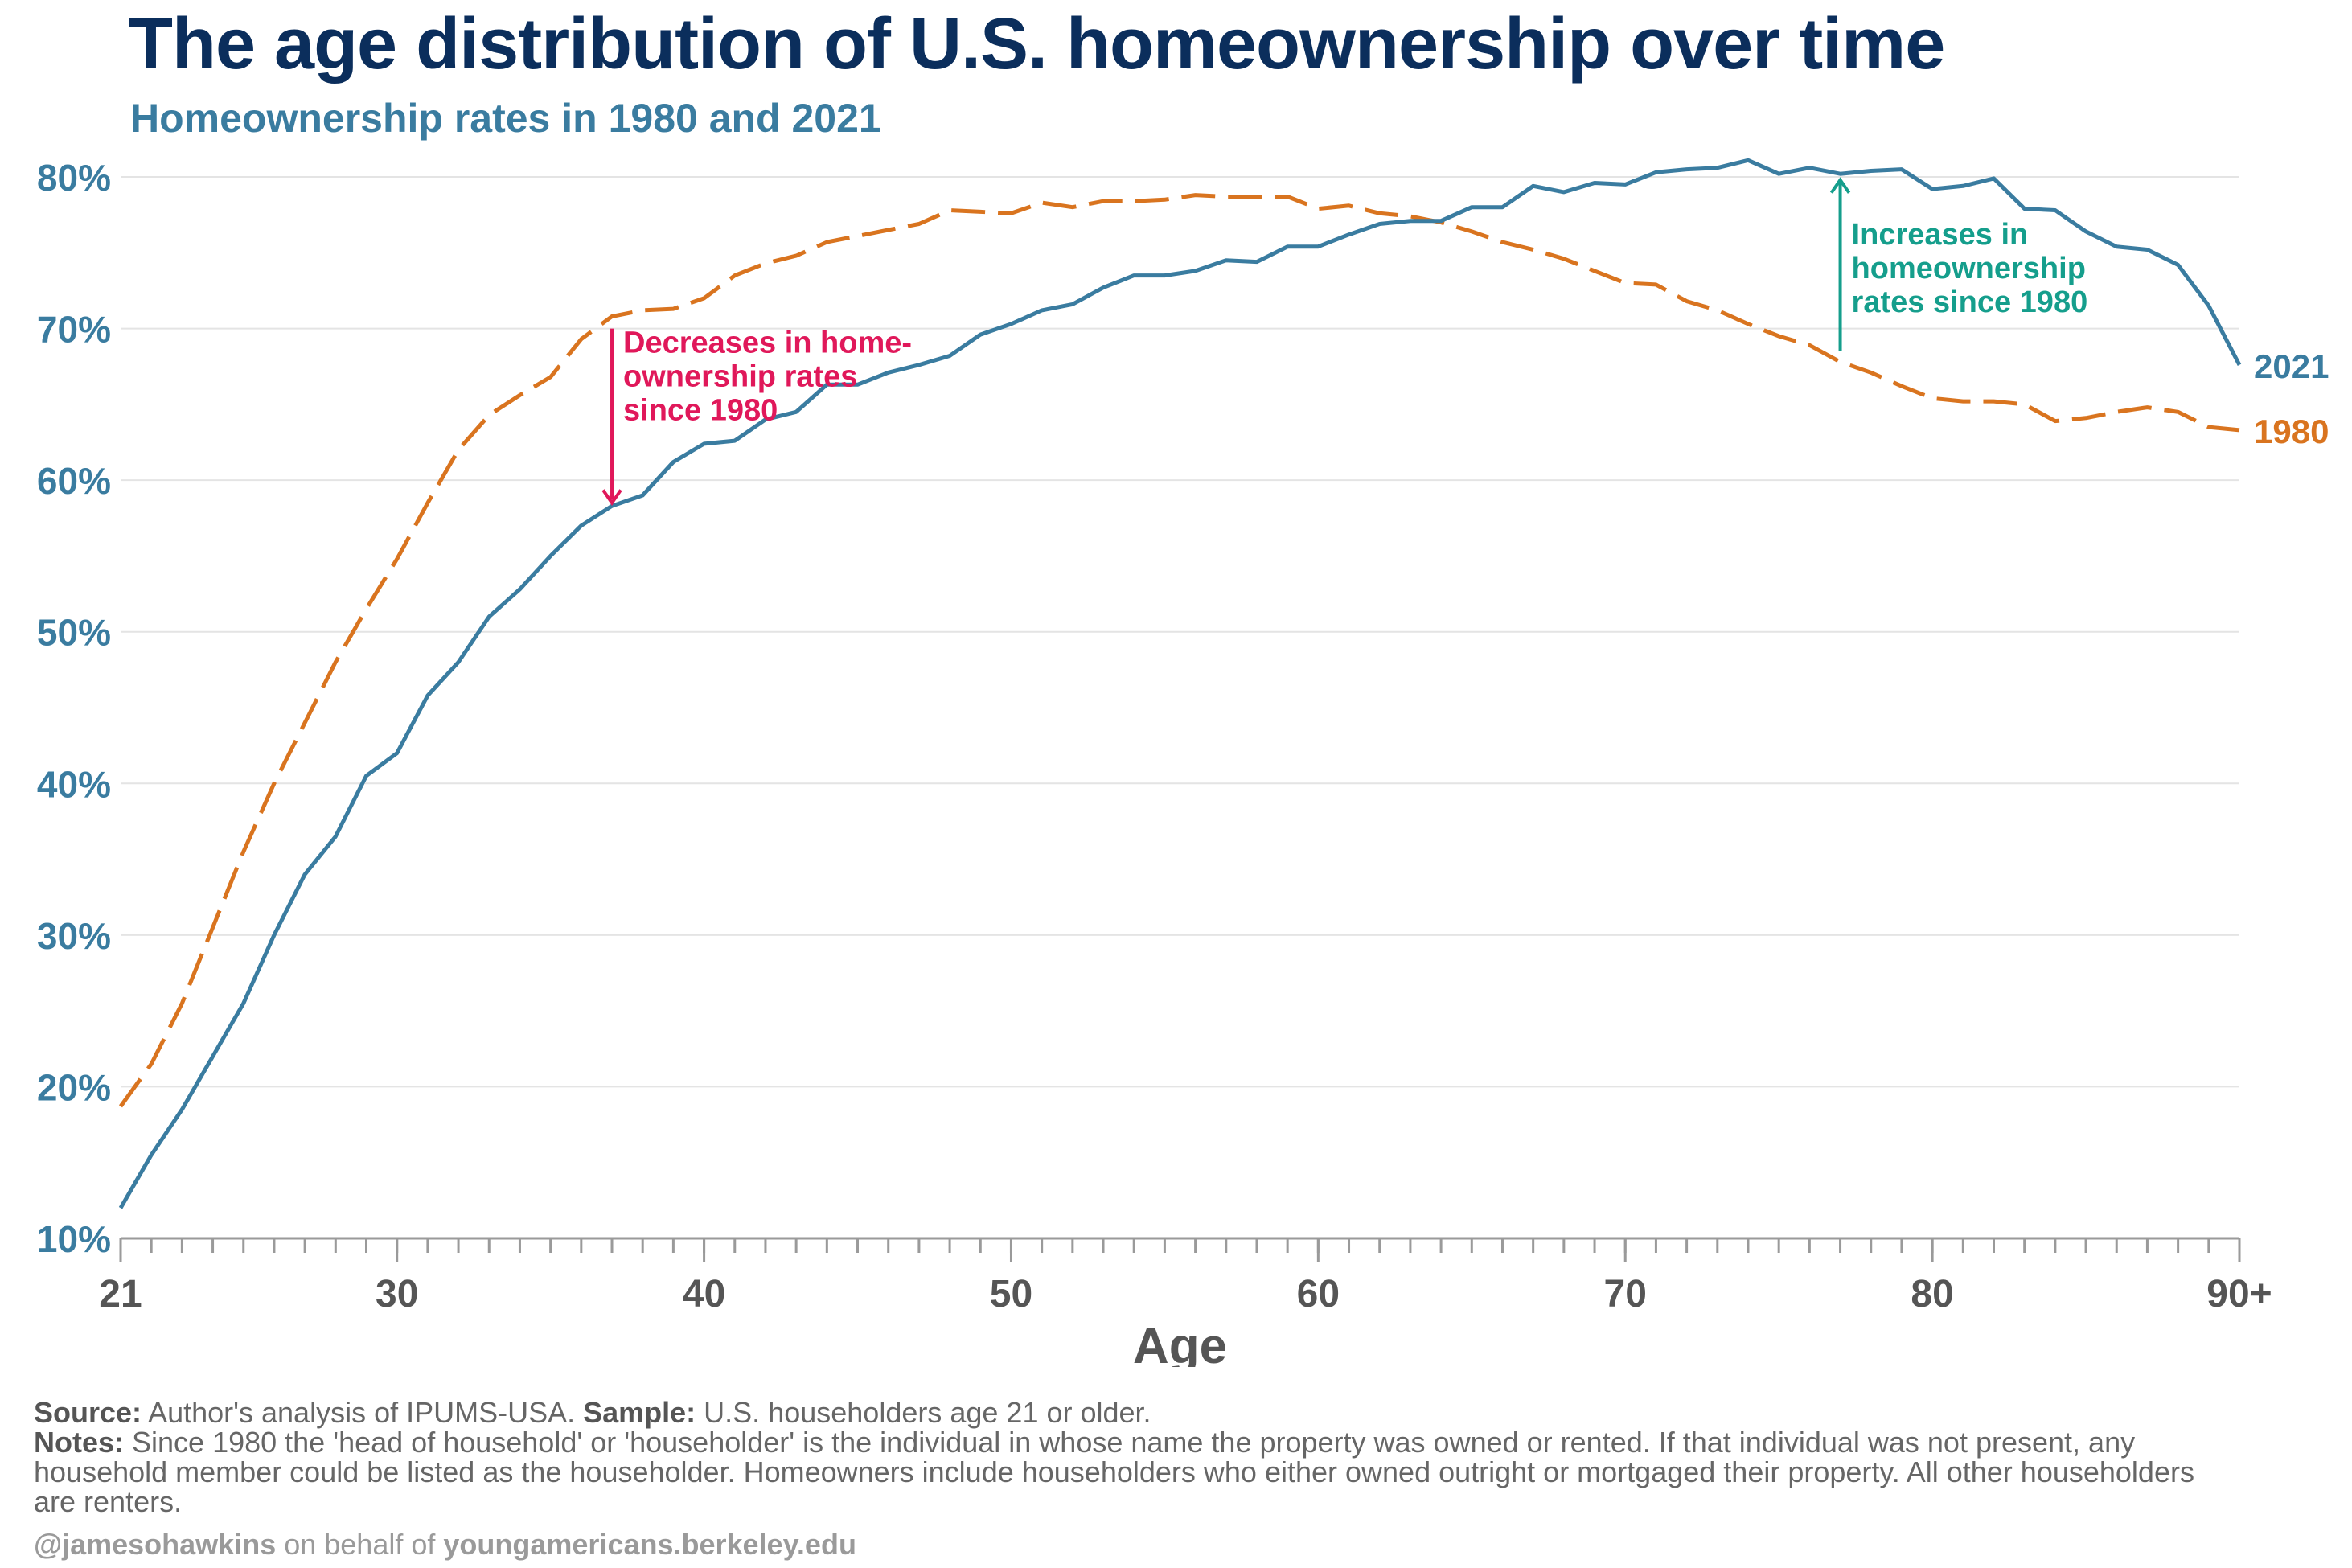  What do you see at coordinates (74, 481) in the screenshot?
I see `y-tick-label: 60%` at bounding box center [74, 481].